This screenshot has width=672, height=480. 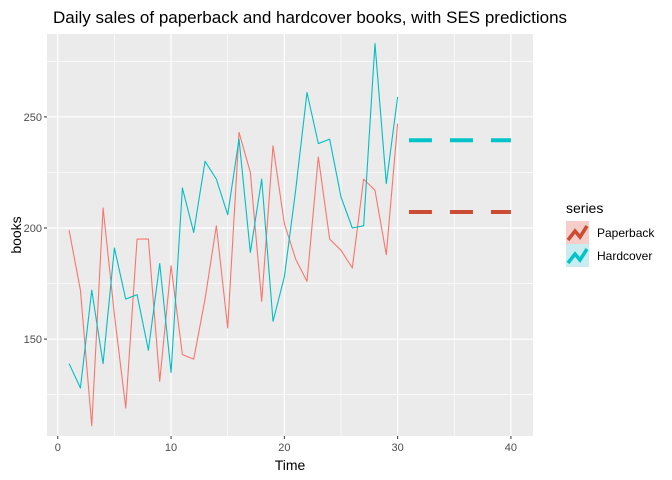 What do you see at coordinates (626, 233) in the screenshot?
I see `legend-label-paperback: Paperback` at bounding box center [626, 233].